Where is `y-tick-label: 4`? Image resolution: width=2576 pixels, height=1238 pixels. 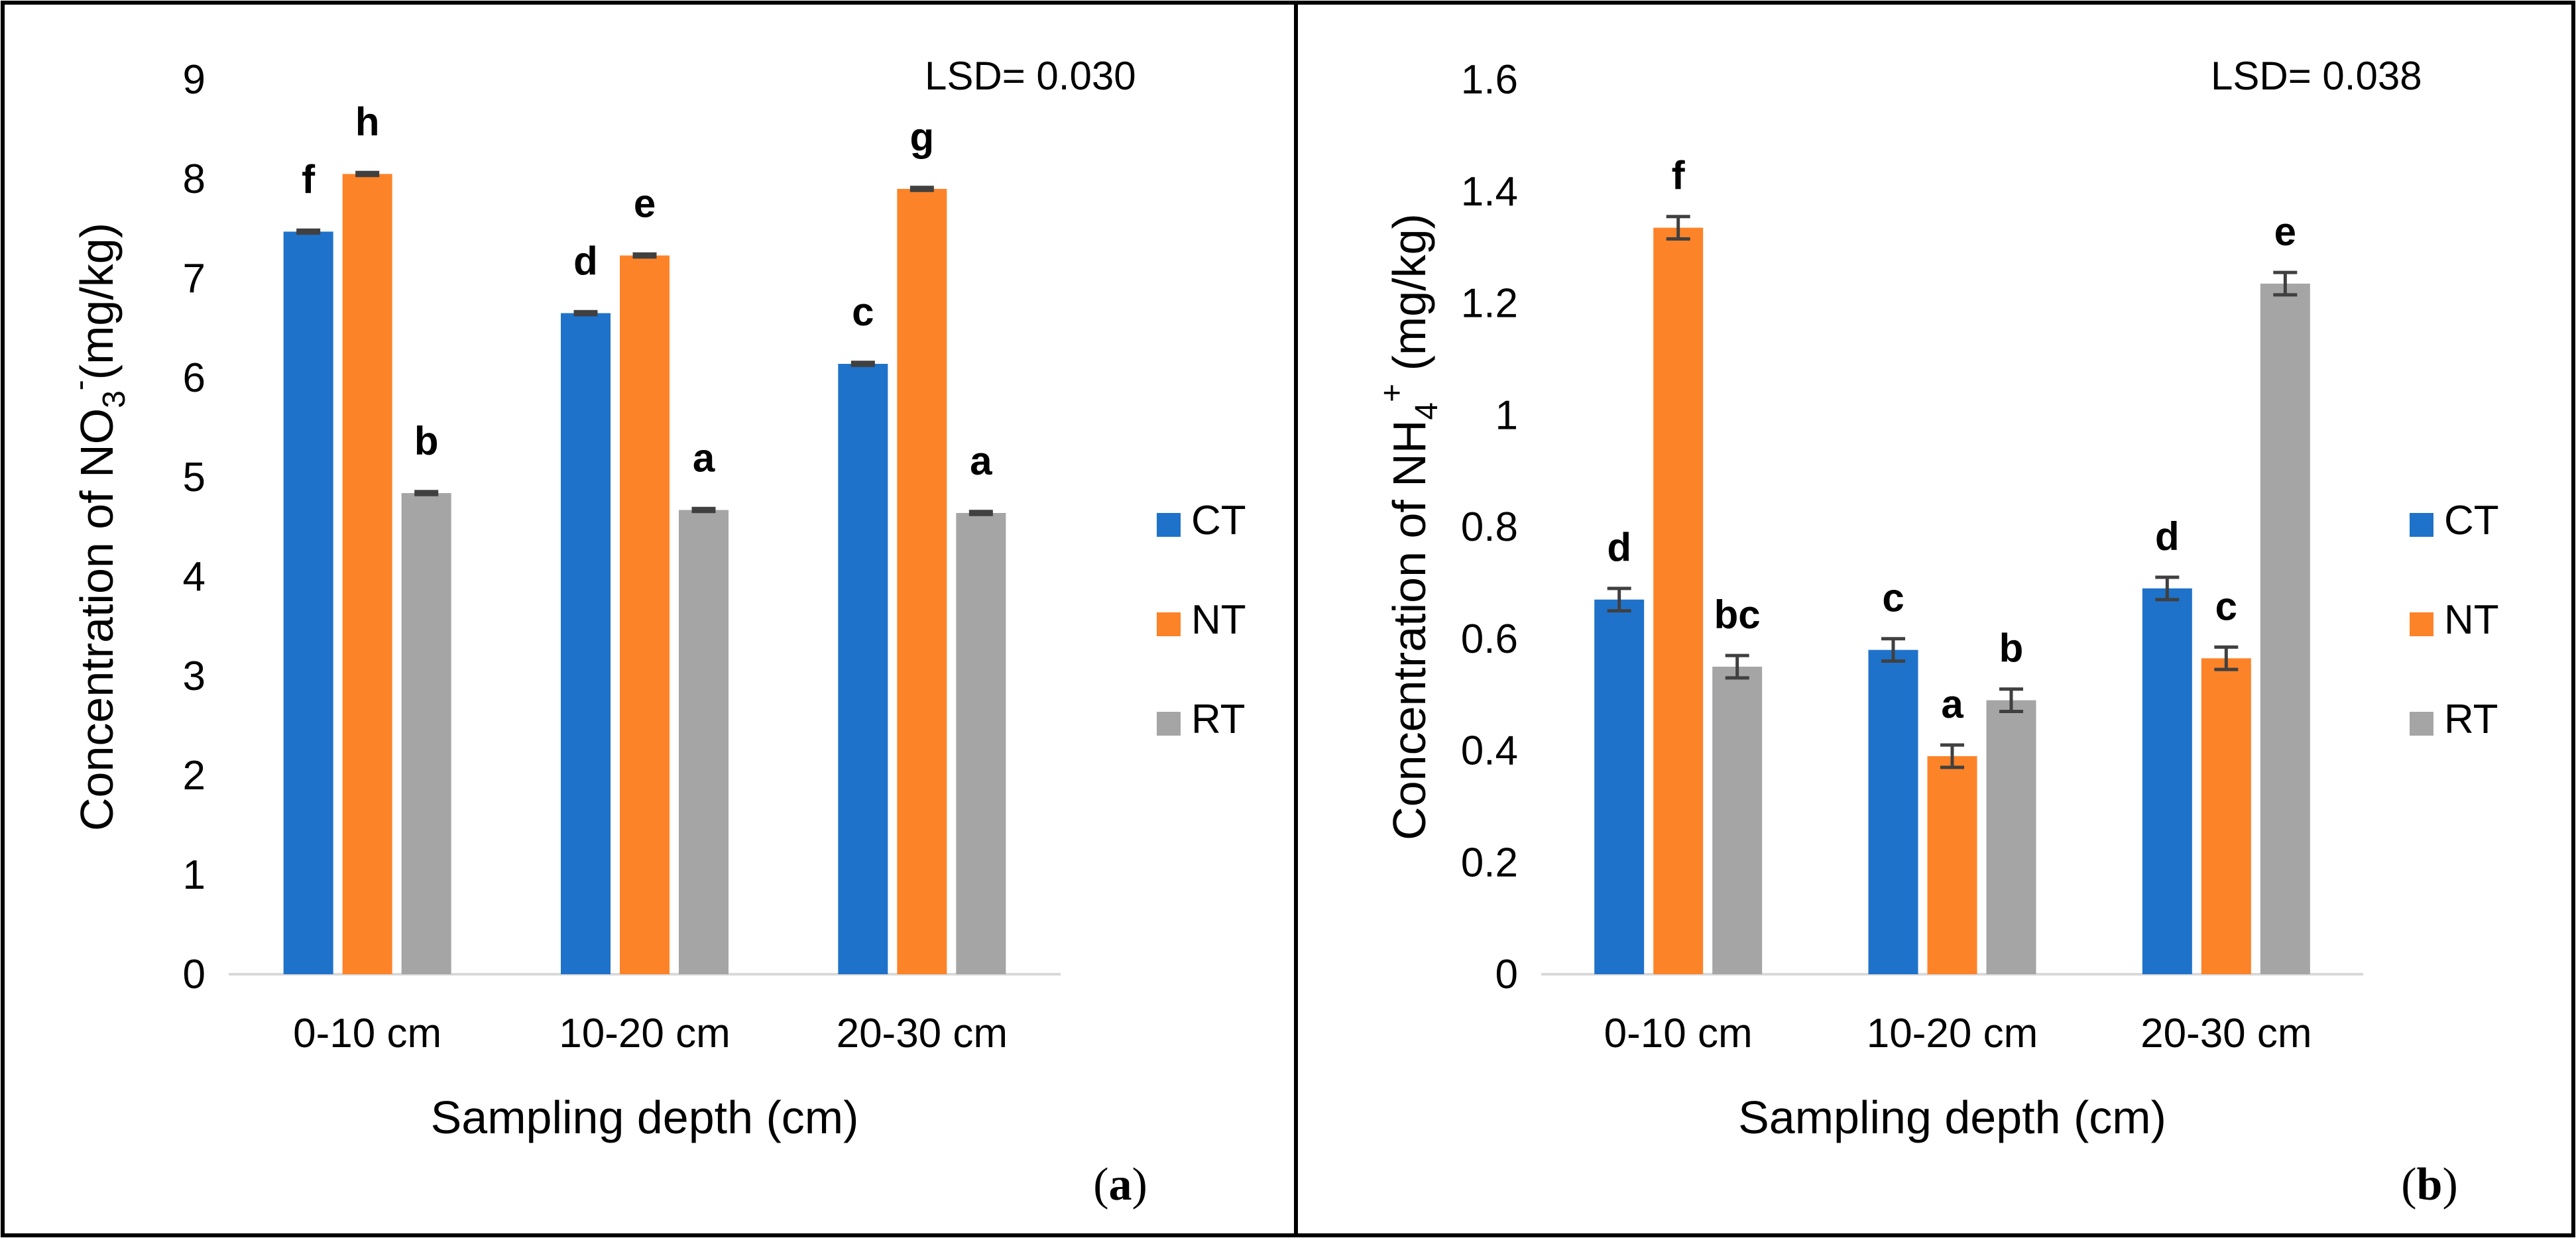
y-tick-label: 4 is located at coordinates (194, 577).